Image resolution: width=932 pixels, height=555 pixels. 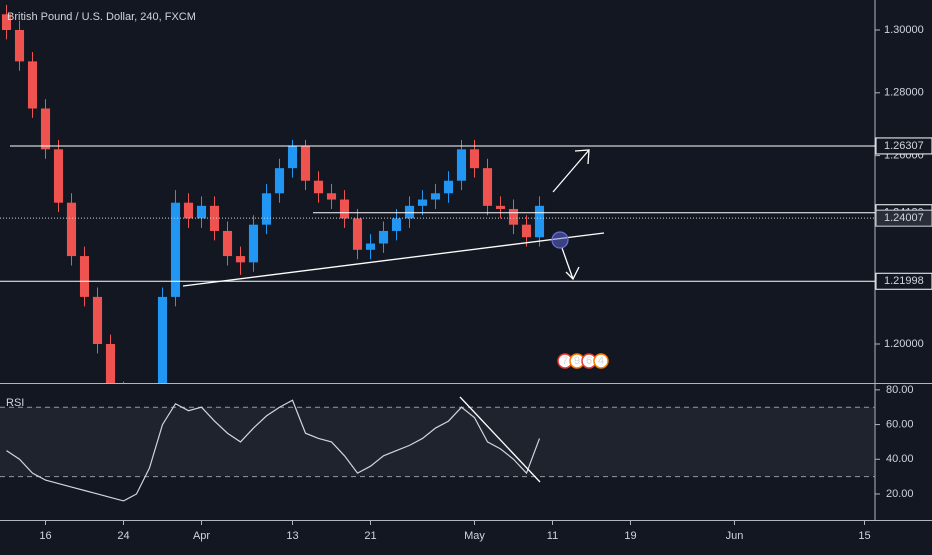 I want to click on chart-title: British Pound / U.S. Dollar, 240, FXCM, so click(x=101, y=17).